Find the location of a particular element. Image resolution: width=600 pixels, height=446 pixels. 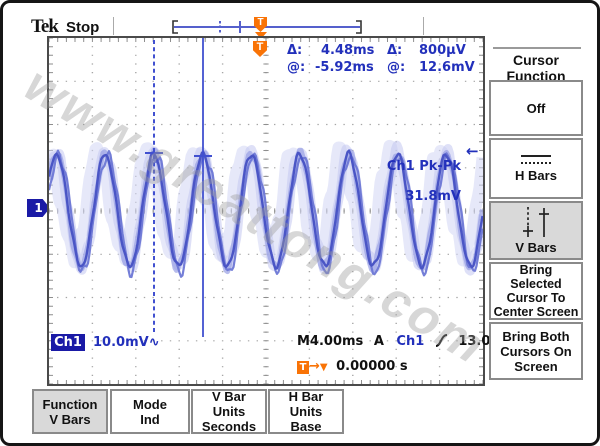

menu-button-bring-selected-cursor: Bring Selected Cursor To Center Screen is located at coordinates (536, 291).